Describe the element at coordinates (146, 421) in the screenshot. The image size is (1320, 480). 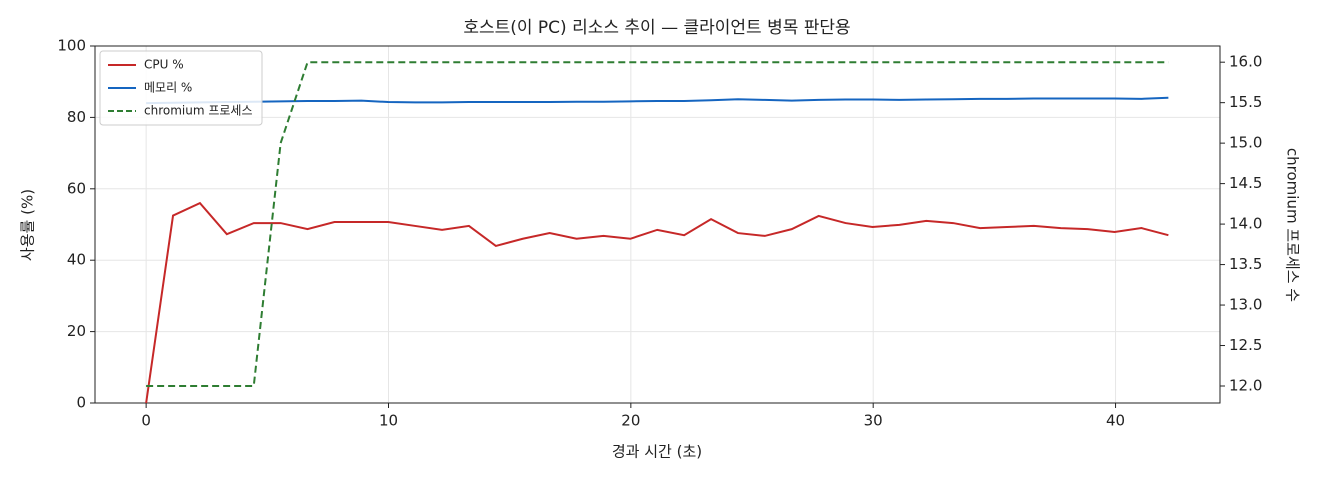
I see `x-tick-label: 0` at that location.